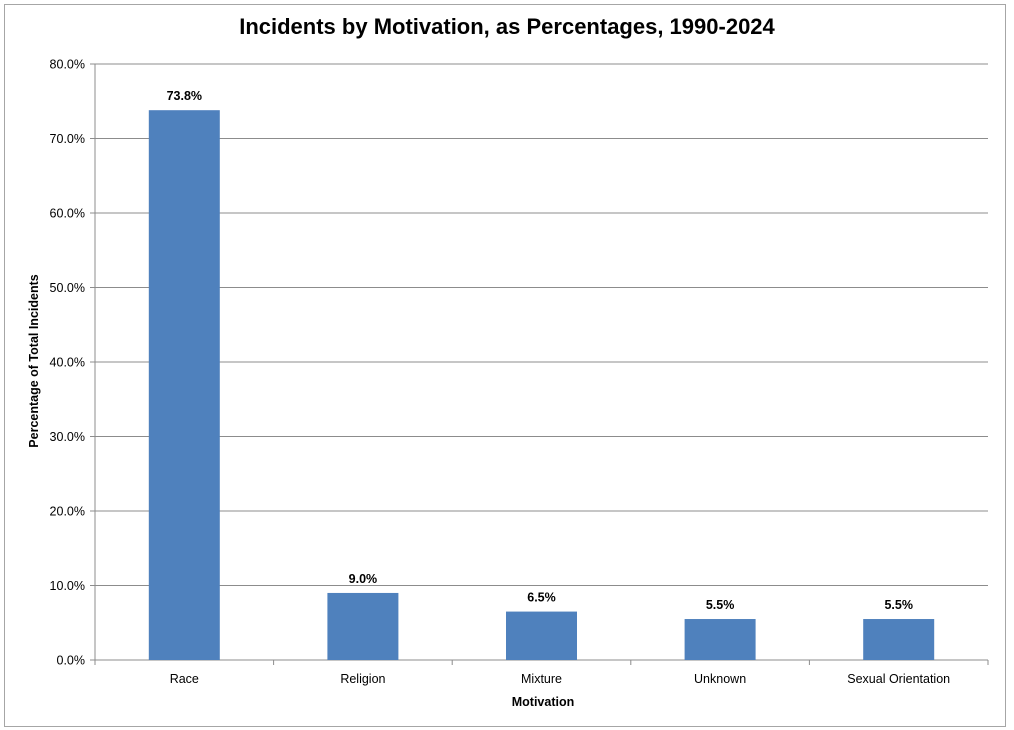  What do you see at coordinates (543, 702) in the screenshot?
I see `x-axis-title: Motivation` at bounding box center [543, 702].